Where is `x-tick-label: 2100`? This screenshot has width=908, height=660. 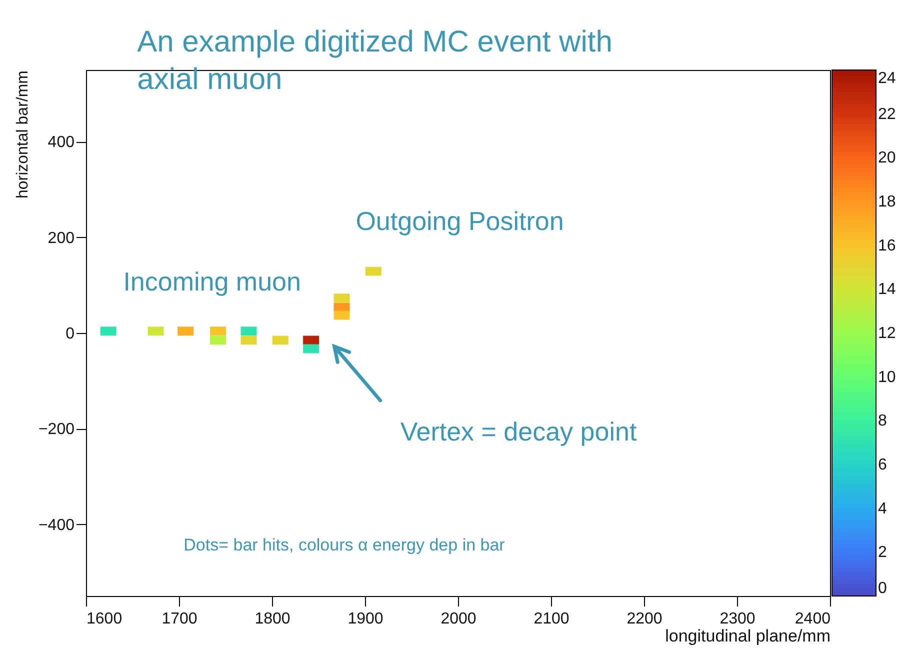
x-tick-label: 2100 is located at coordinates (552, 619).